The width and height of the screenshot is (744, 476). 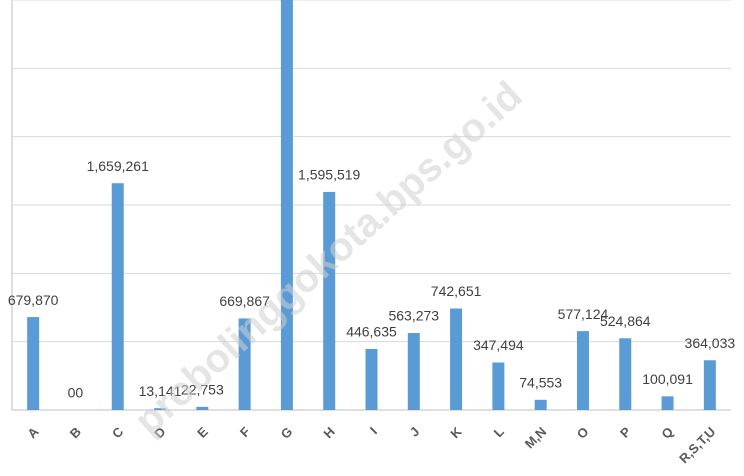 What do you see at coordinates (202, 432) in the screenshot?
I see `x-tick-label: E` at bounding box center [202, 432].